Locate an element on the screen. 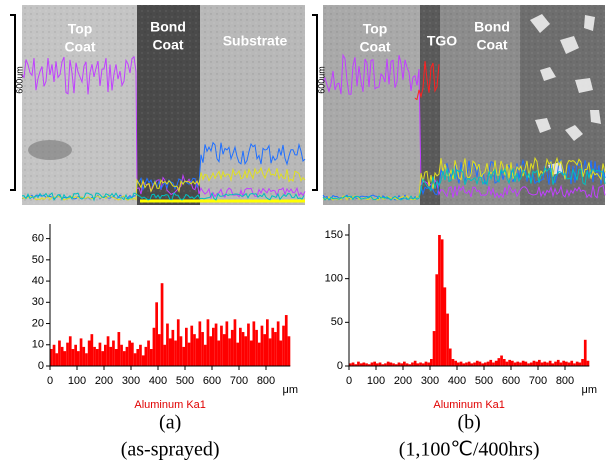 The height and width of the screenshot is (469, 610). x-tick-label: 700 is located at coordinates (538, 381).